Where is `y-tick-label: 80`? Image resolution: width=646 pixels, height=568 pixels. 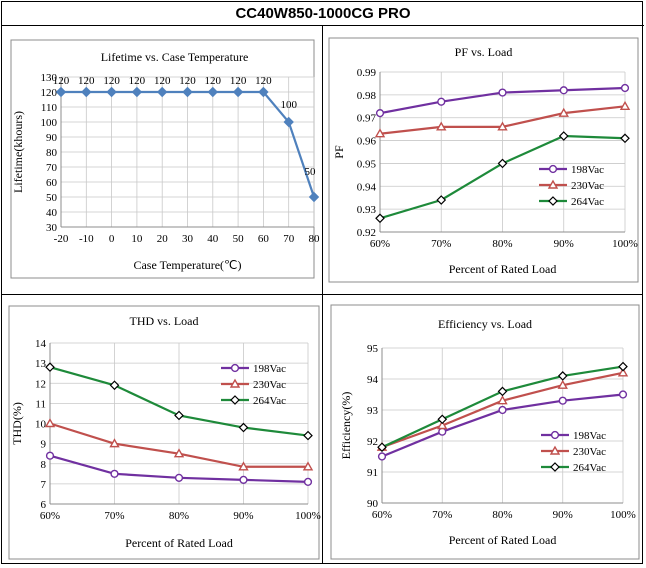
y-tick-label: 80 is located at coordinates (52, 153).